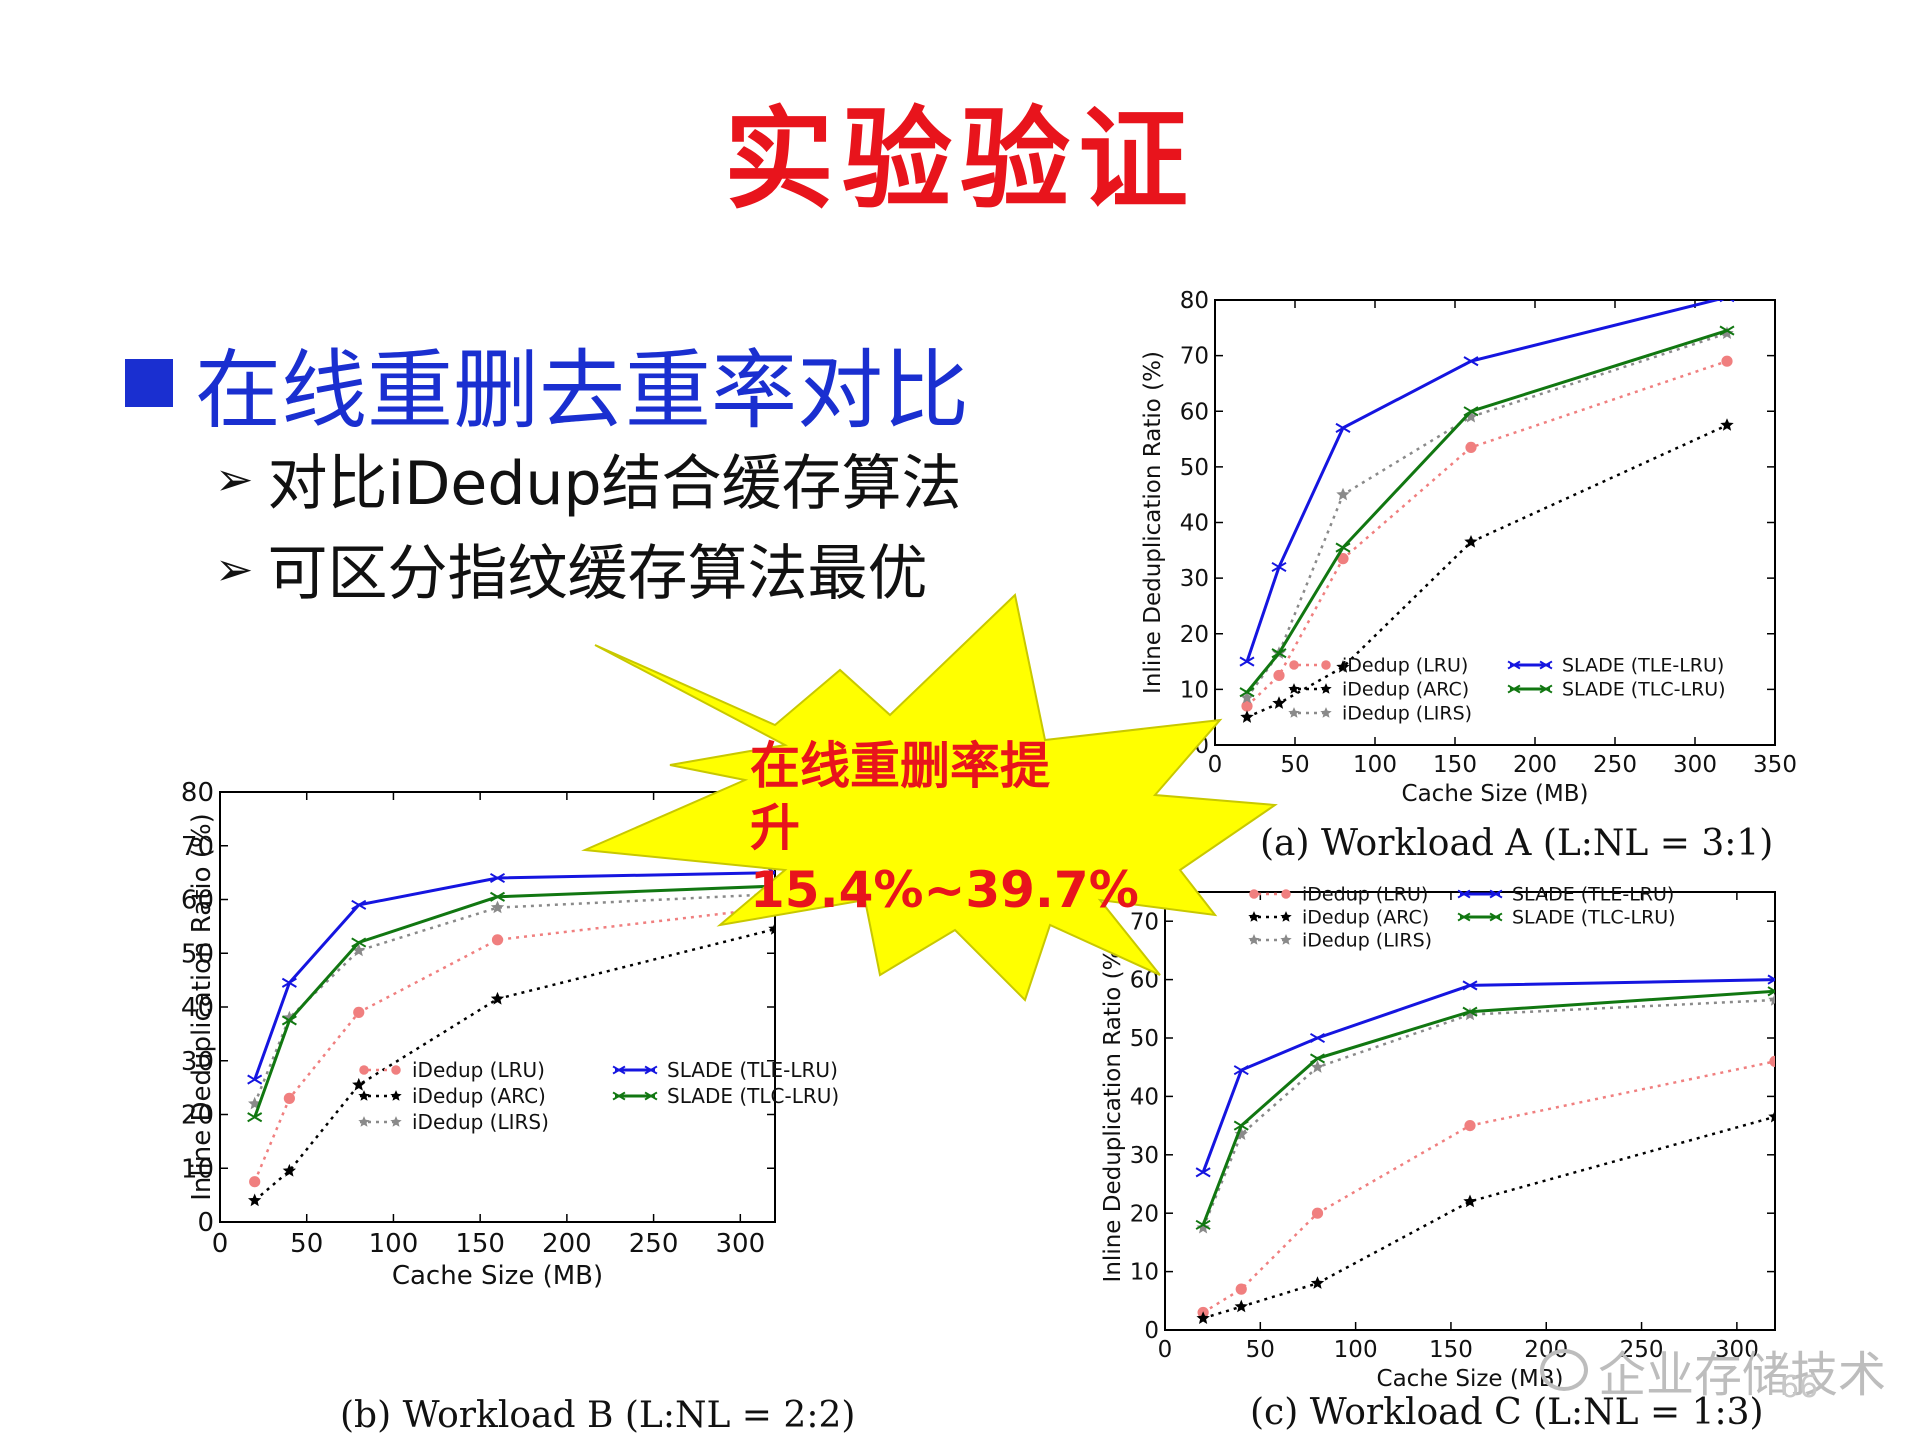 The height and width of the screenshot is (1440, 1920). What do you see at coordinates (1451, 1350) in the screenshot?
I see `x-tick-label: 150` at bounding box center [1451, 1350].